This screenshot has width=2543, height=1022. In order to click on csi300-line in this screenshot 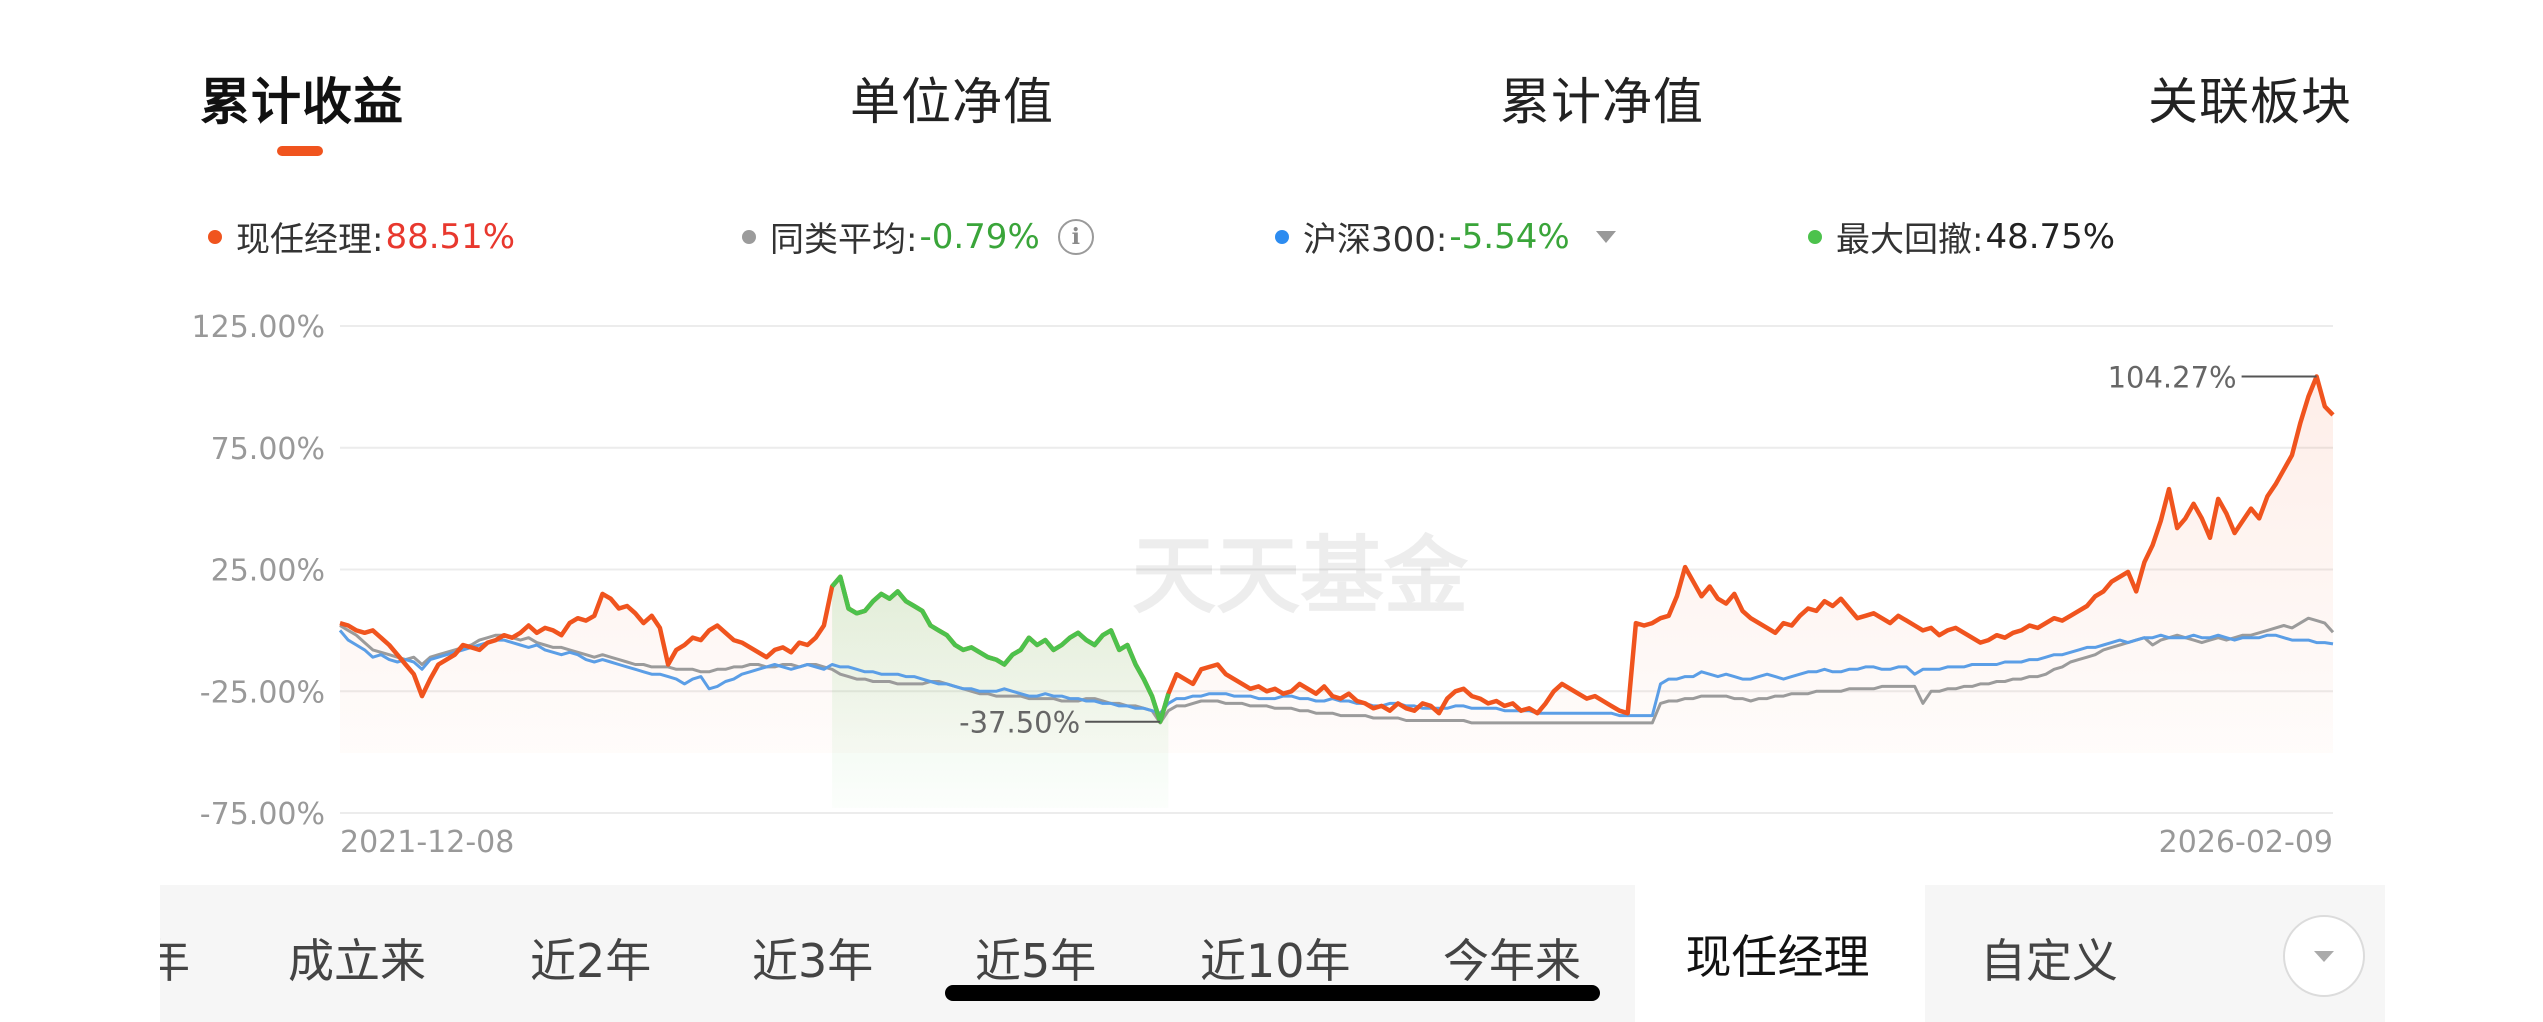, I will do `click(1336, 673)`.